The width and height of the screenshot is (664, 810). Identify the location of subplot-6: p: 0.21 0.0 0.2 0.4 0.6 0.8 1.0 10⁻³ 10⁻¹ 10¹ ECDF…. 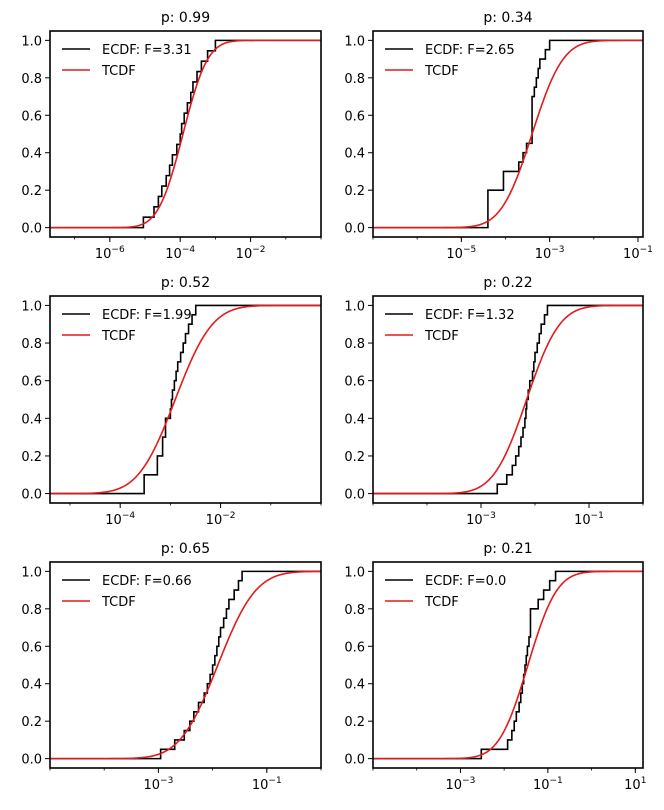
(495, 667).